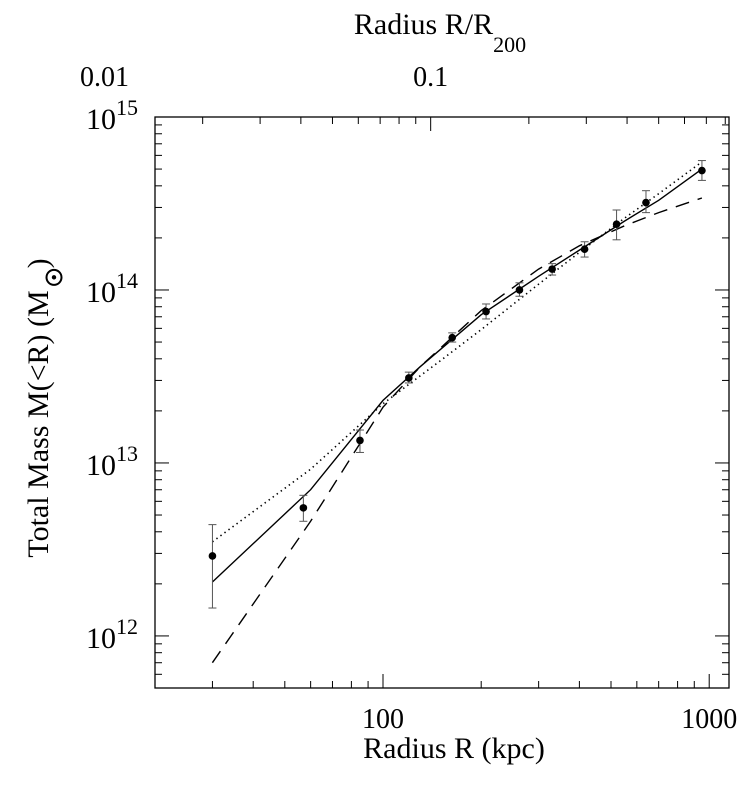  I want to click on y-tick-label: 1013, so click(112, 461).